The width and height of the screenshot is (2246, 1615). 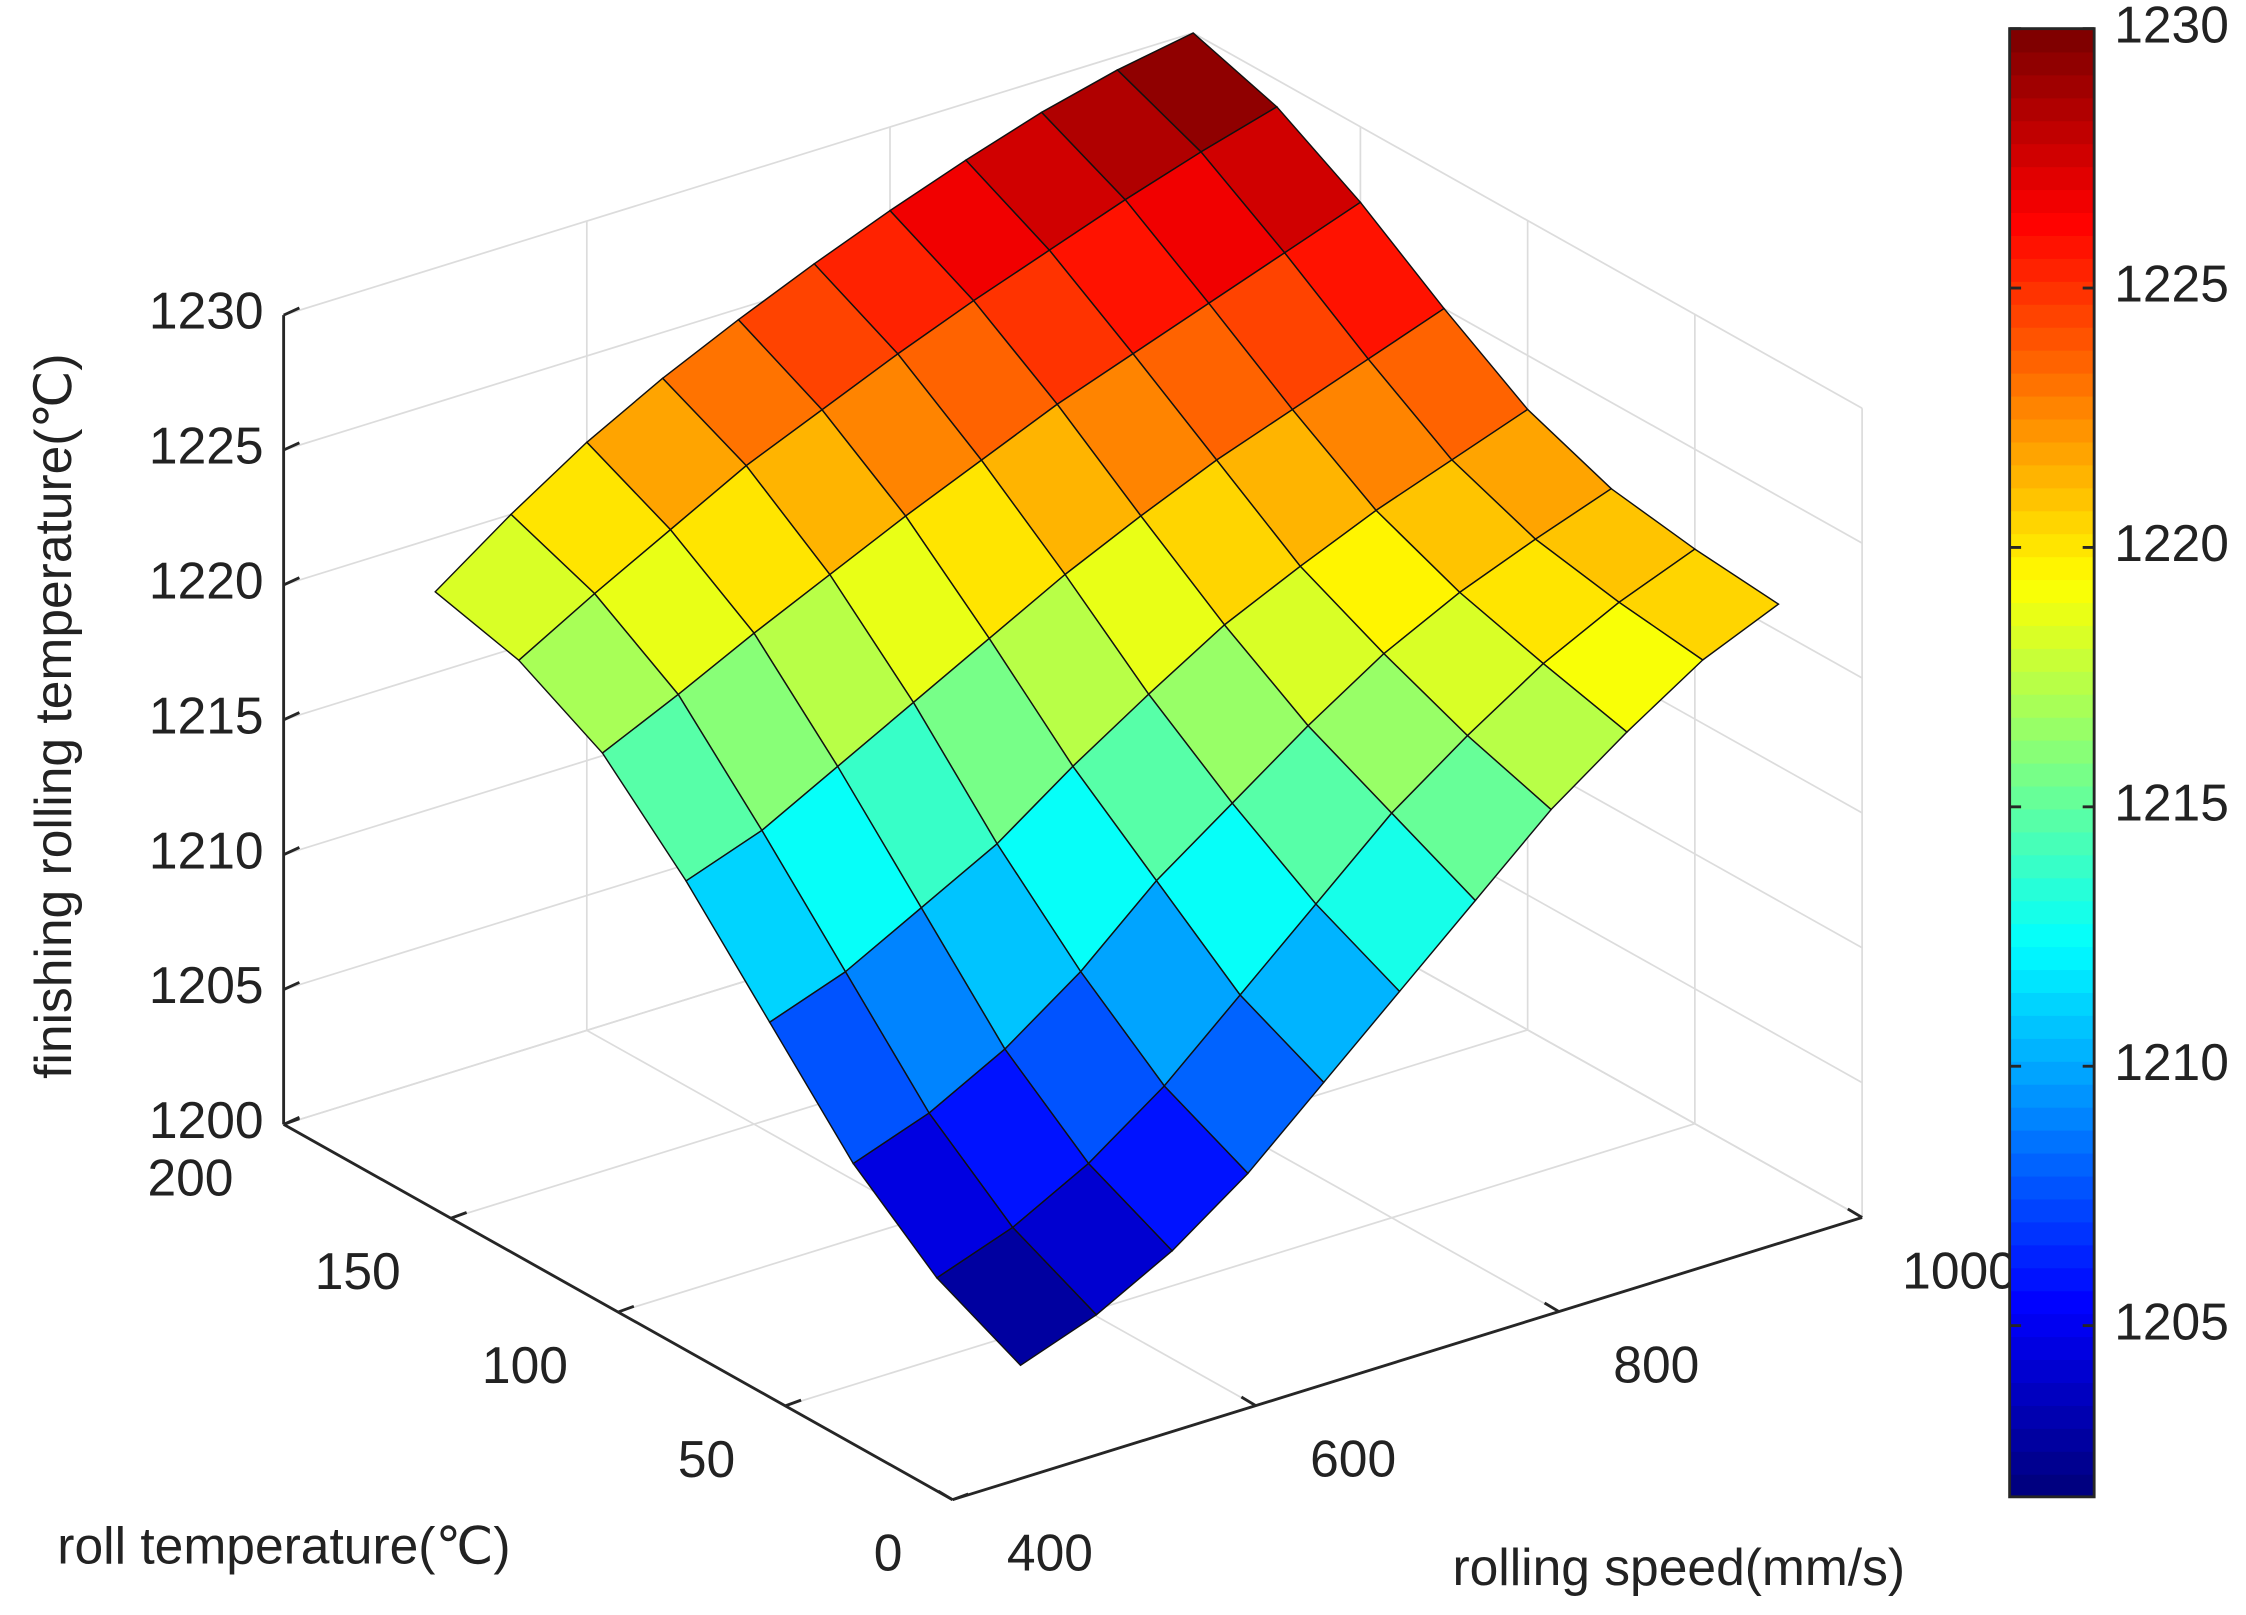 What do you see at coordinates (206, 311) in the screenshot?
I see `z-tick-label: 1230` at bounding box center [206, 311].